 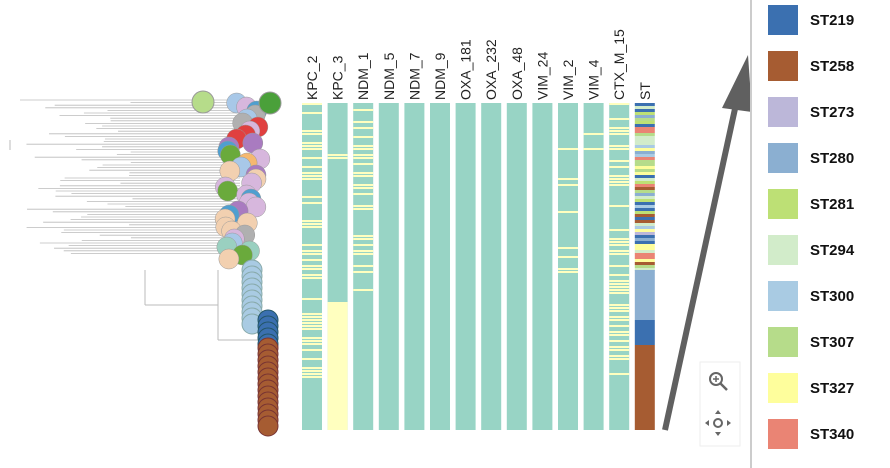 I want to click on pan-button, so click(x=718, y=423).